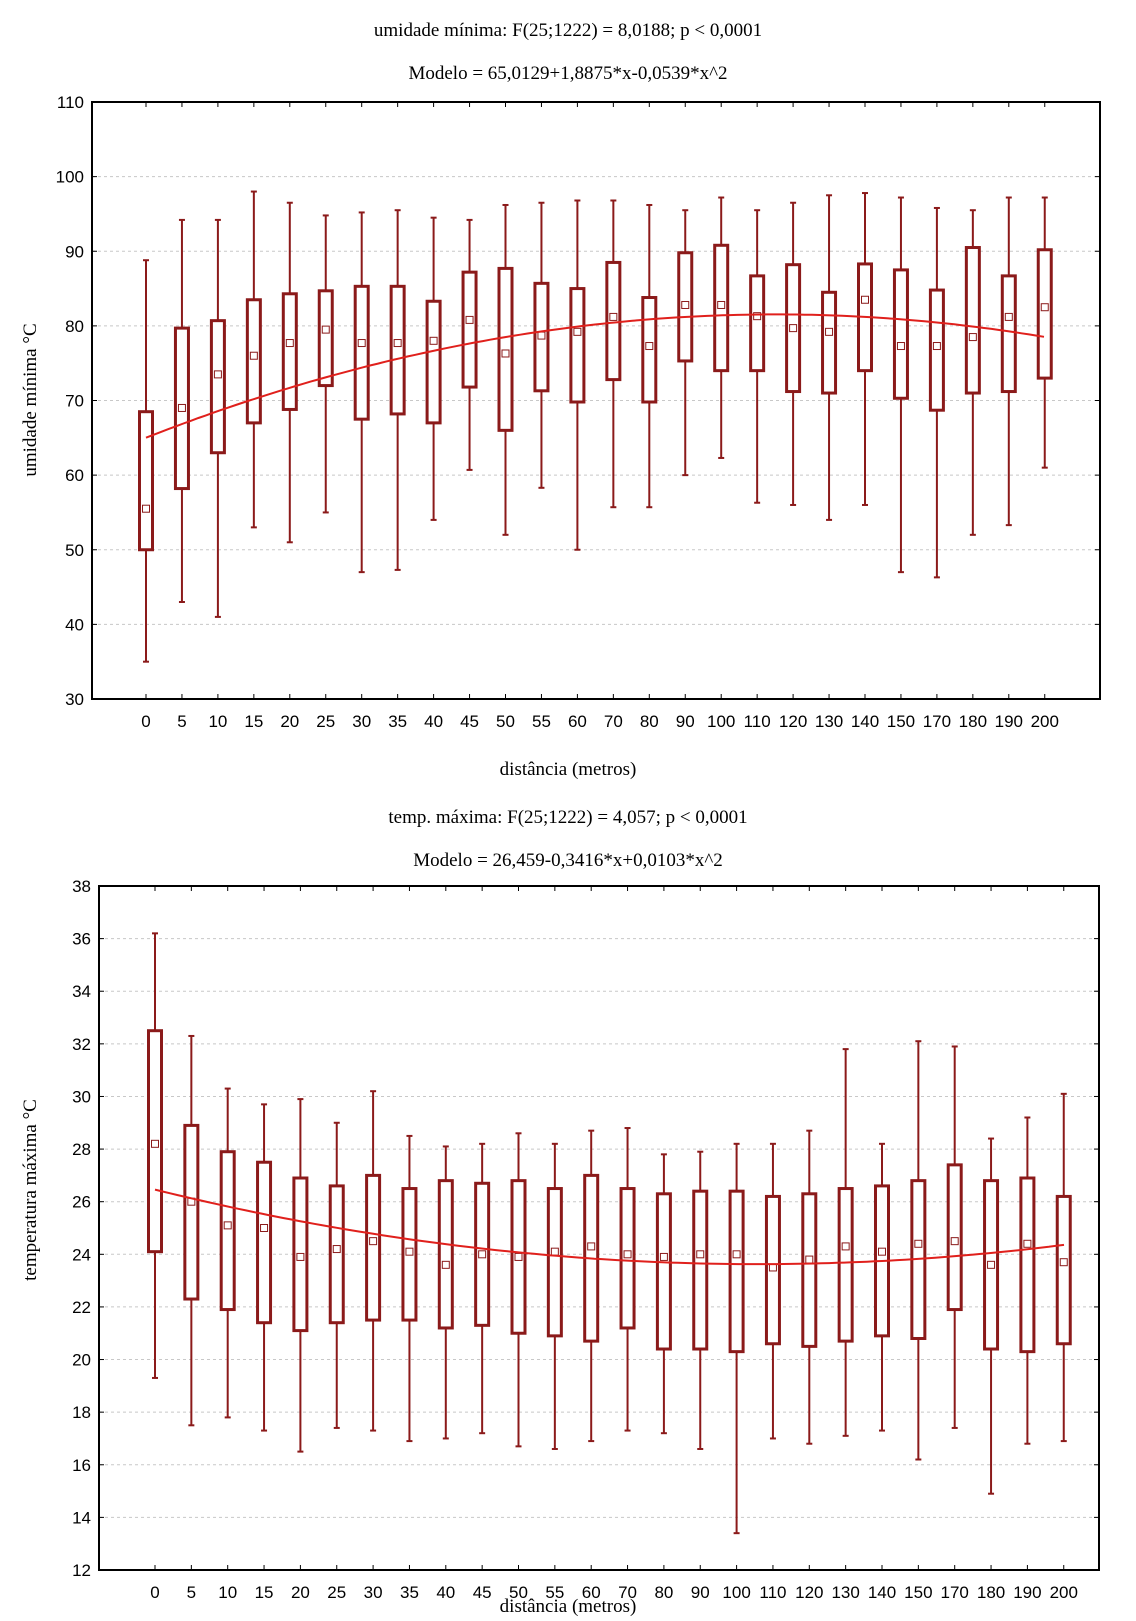 The width and height of the screenshot is (1136, 1621). I want to click on x-tick-label: 90, so click(700, 1592).